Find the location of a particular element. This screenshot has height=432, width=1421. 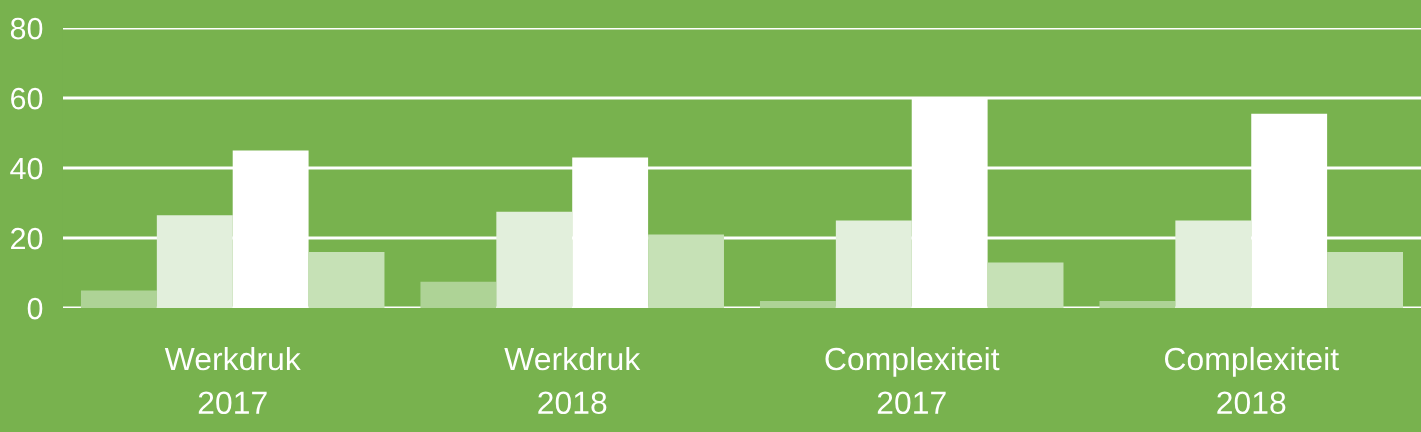

x-tick-label: Complexiteit 2017 is located at coordinates (912, 380).